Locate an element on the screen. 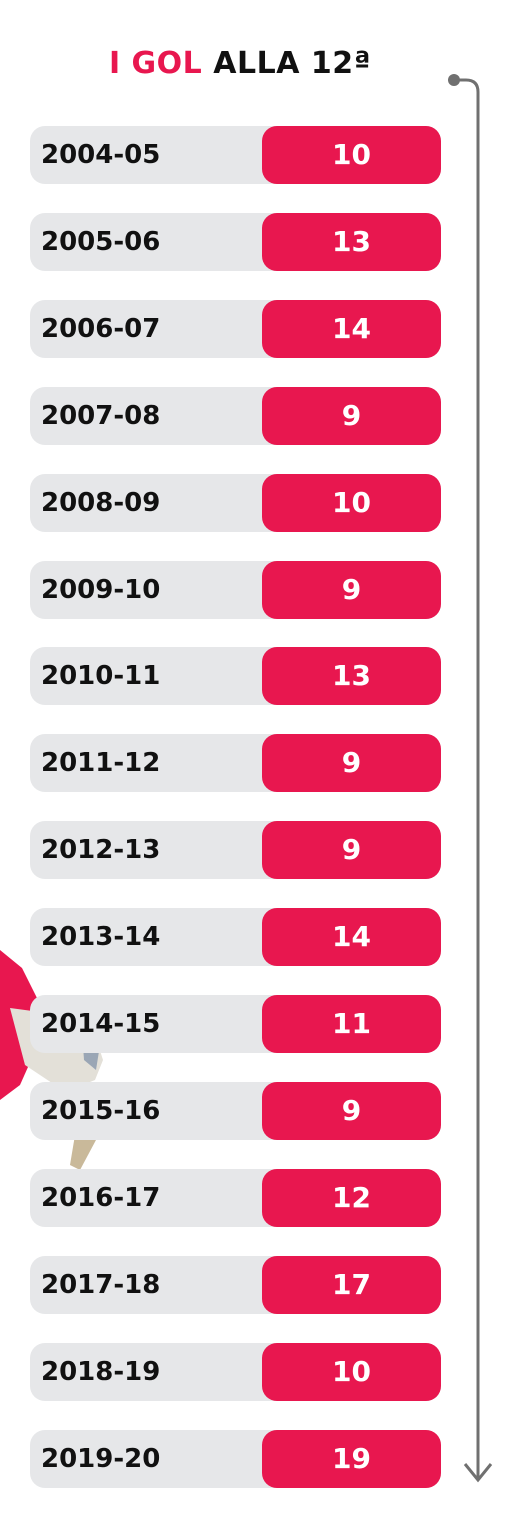 Image resolution: width=507 pixels, height=1515 pixels. season-row: 2008-09 10 is located at coordinates (235, 503).